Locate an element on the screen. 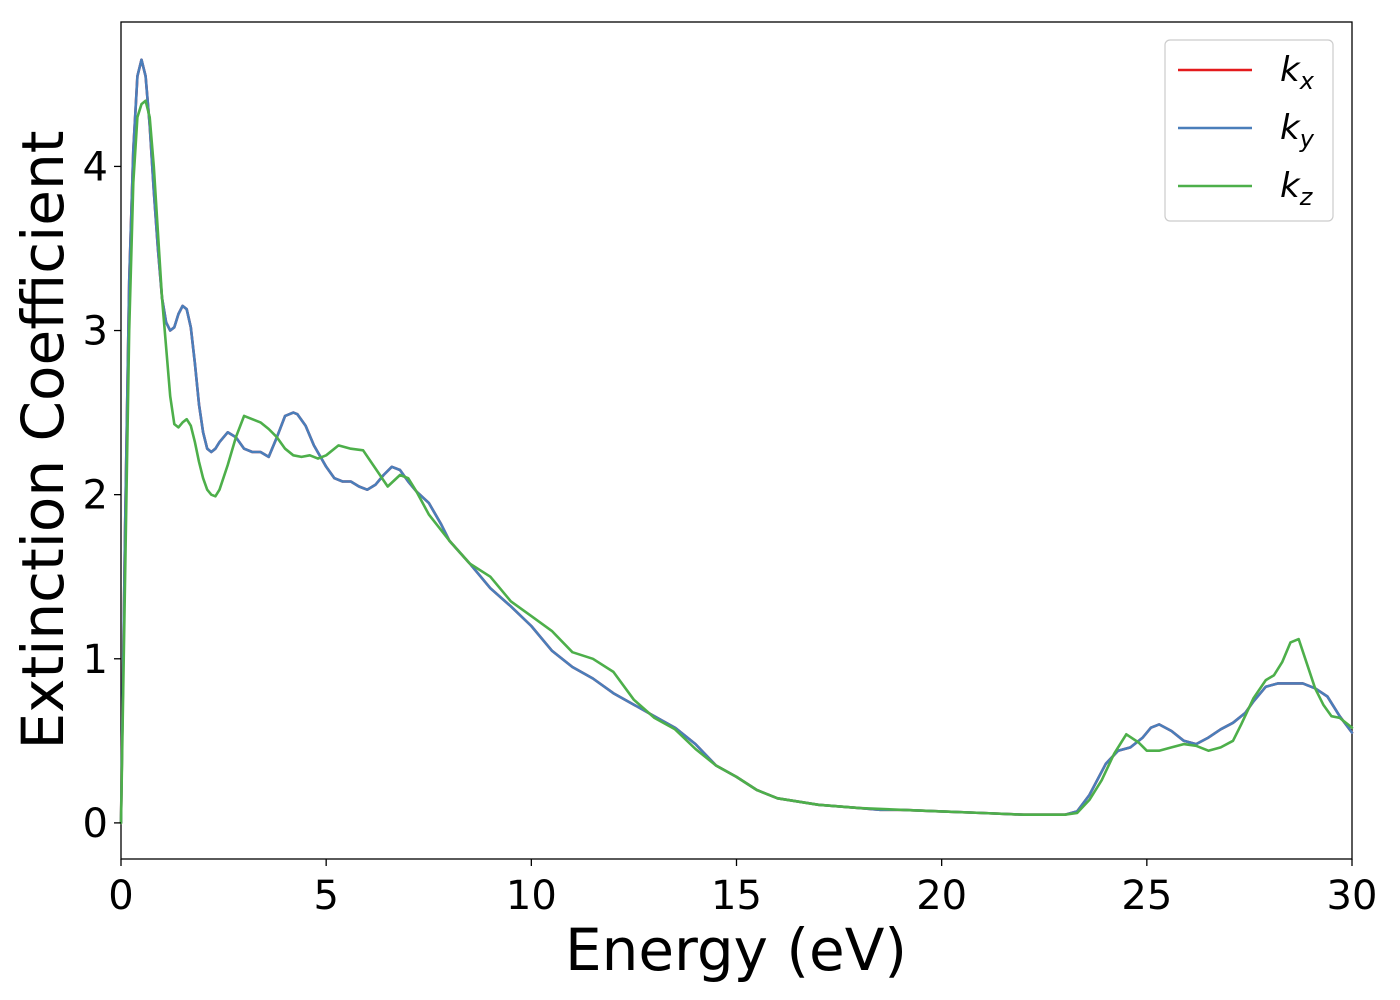 This screenshot has height=1000, width=1400. x-tick-label: 15 is located at coordinates (736, 896).